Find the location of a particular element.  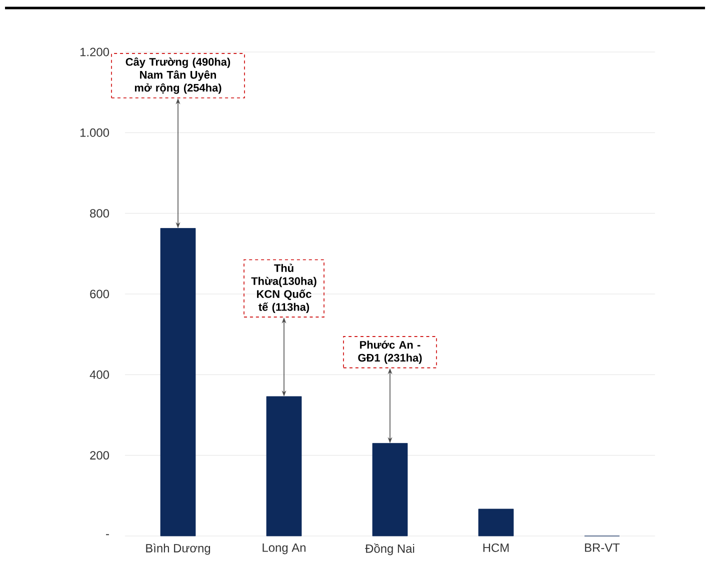

y-tick-label: 200 is located at coordinates (100, 455).